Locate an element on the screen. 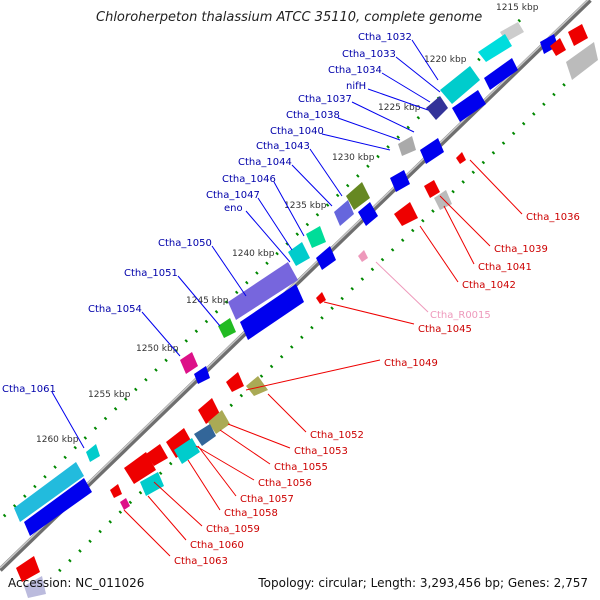 The image size is (600, 600). gene-fwd-i is located at coordinates (58, 507).